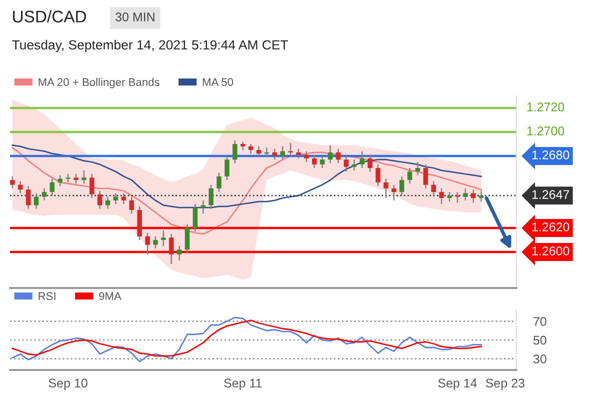 Image resolution: width=590 pixels, height=400 pixels. What do you see at coordinates (457, 384) in the screenshot?
I see `x-tick-label: Sep 14` at bounding box center [457, 384].